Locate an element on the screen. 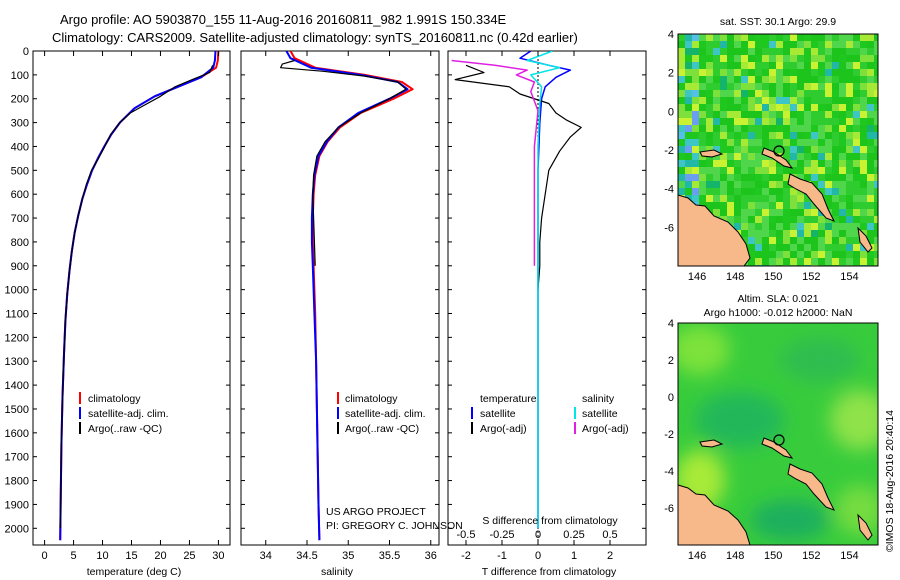 The width and height of the screenshot is (900, 580). y-tick-label: 1600 is located at coordinates (17, 434).